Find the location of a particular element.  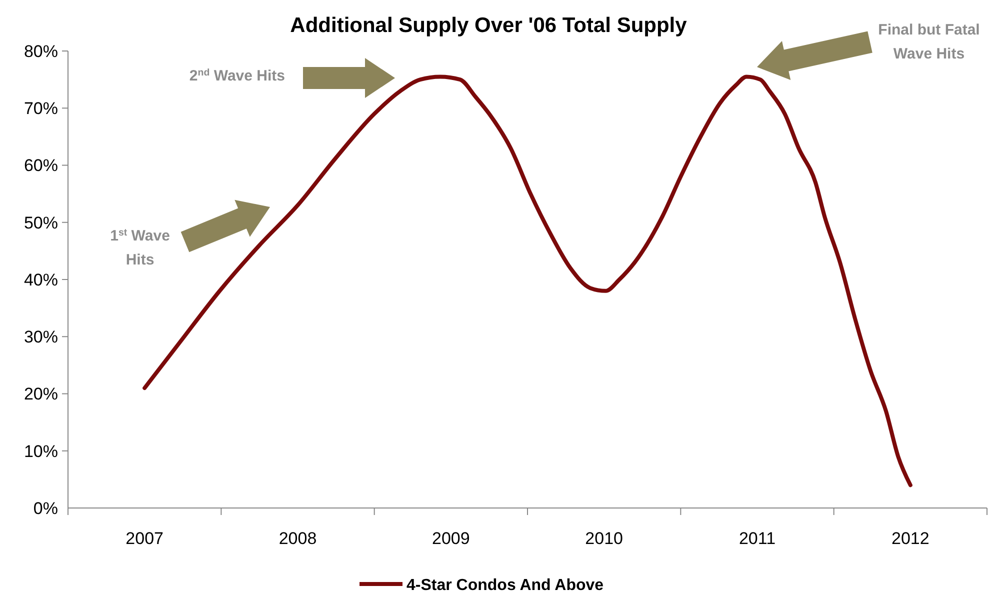

annotation: Final but Fatal Wave Hits is located at coordinates (929, 41).